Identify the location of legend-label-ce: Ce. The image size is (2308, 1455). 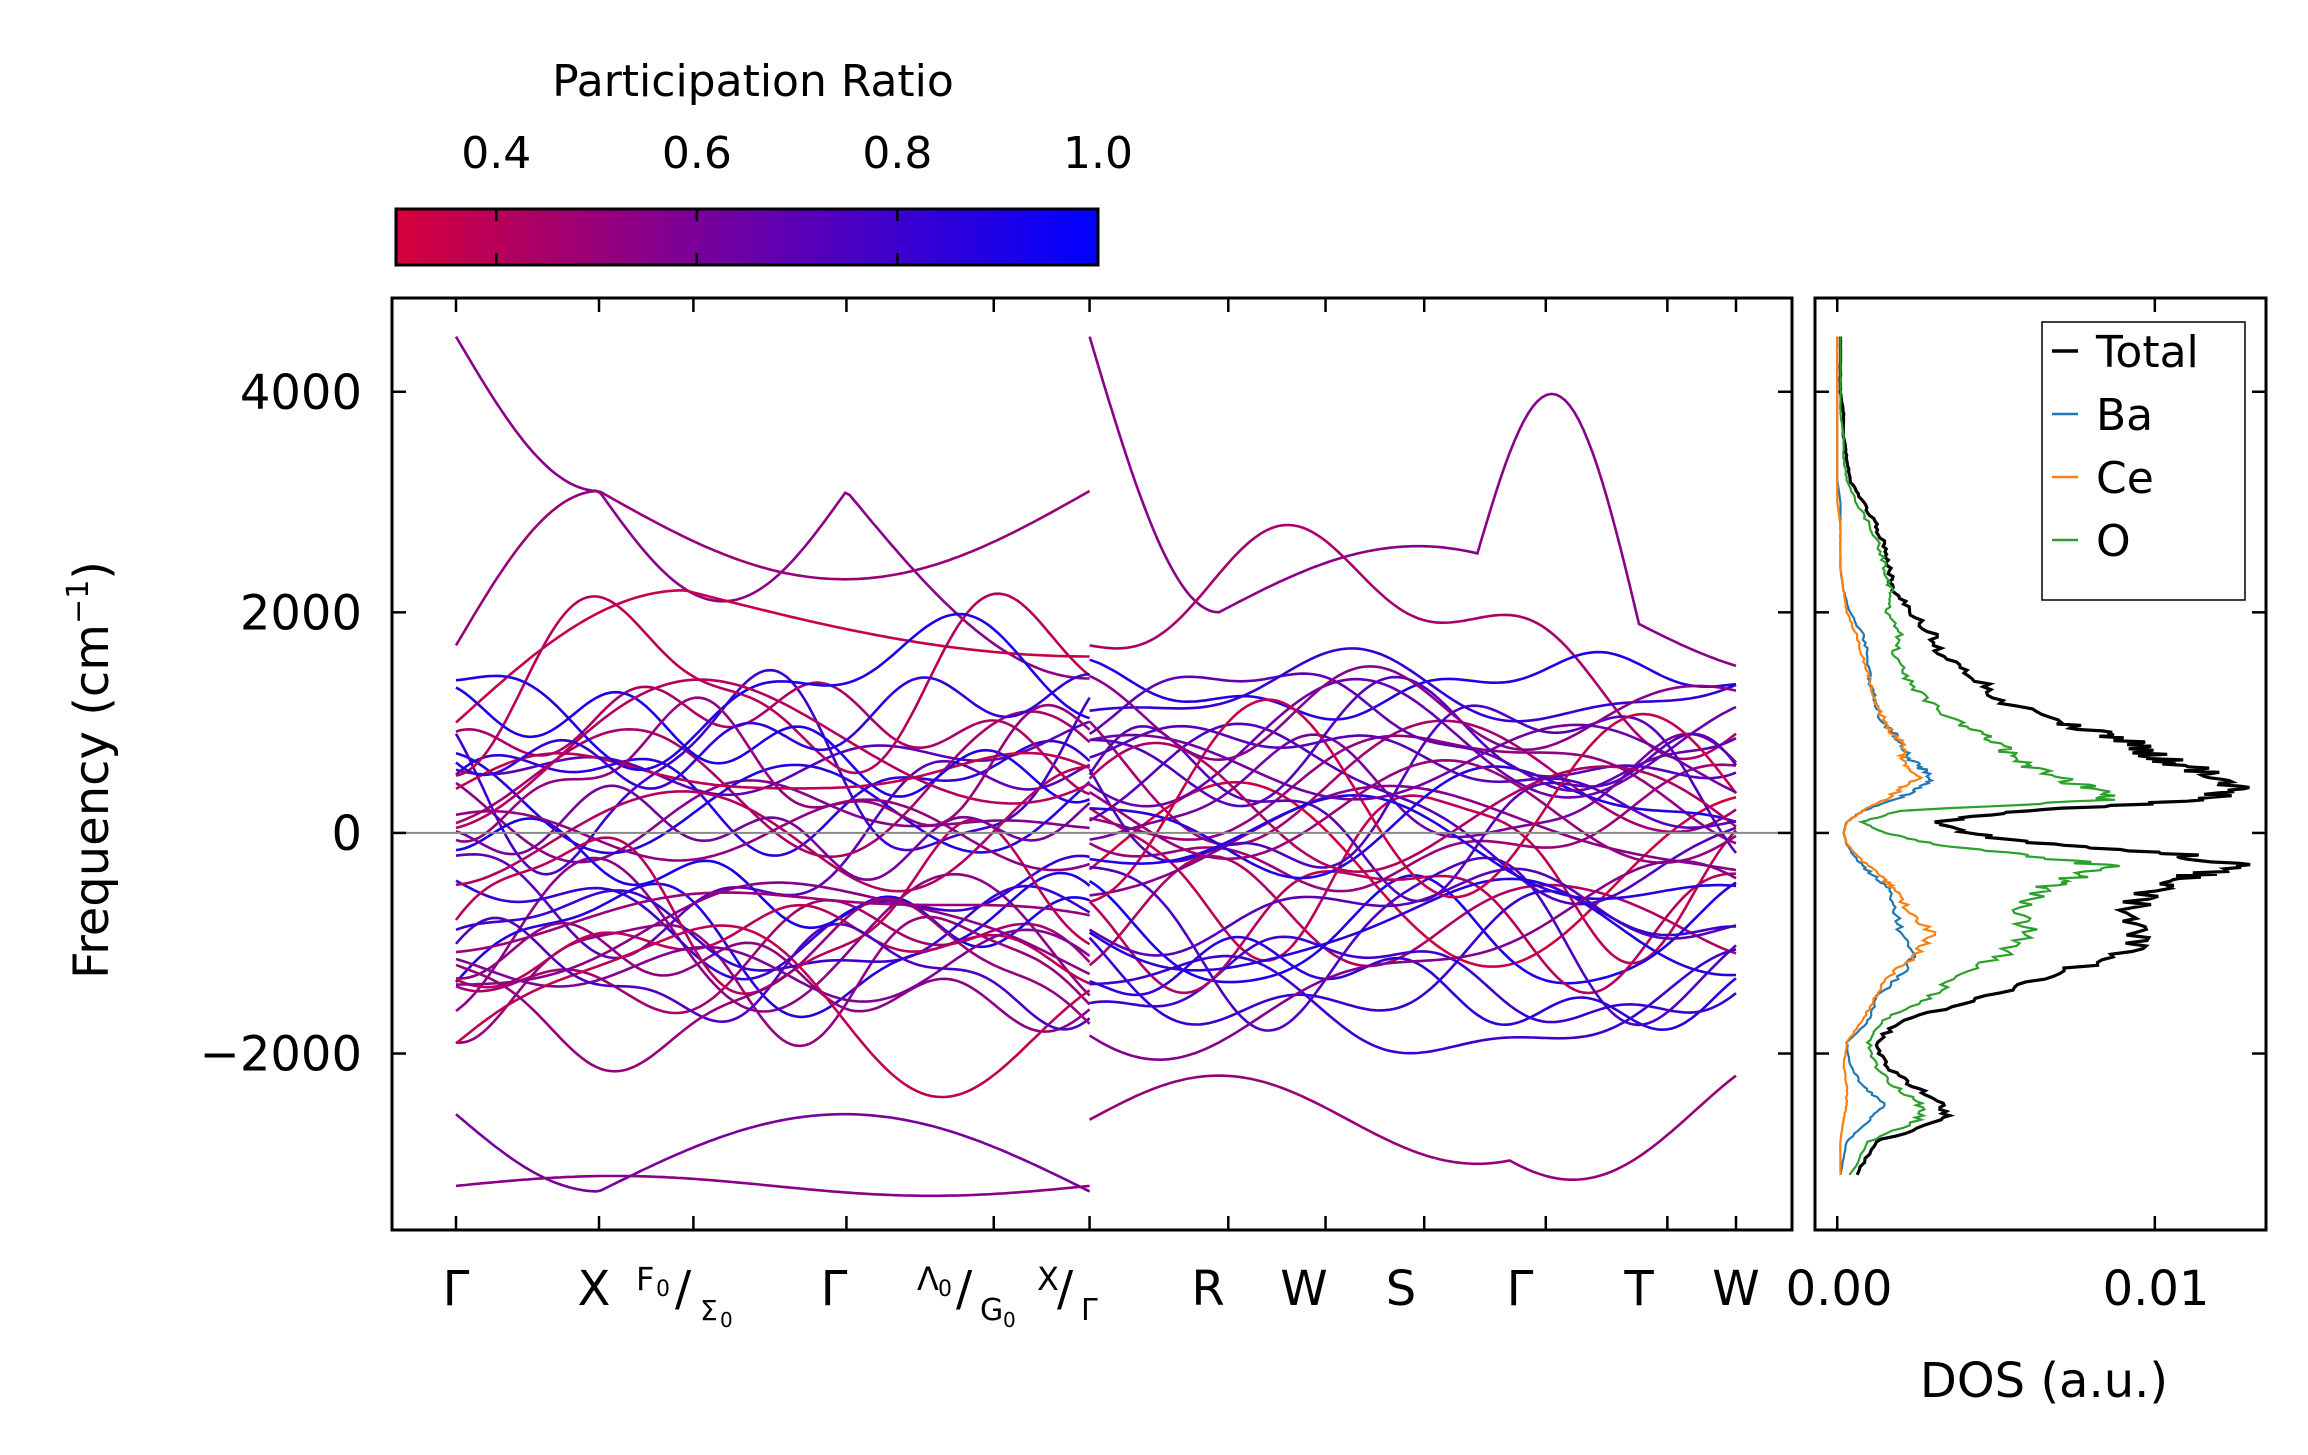
(2125, 478).